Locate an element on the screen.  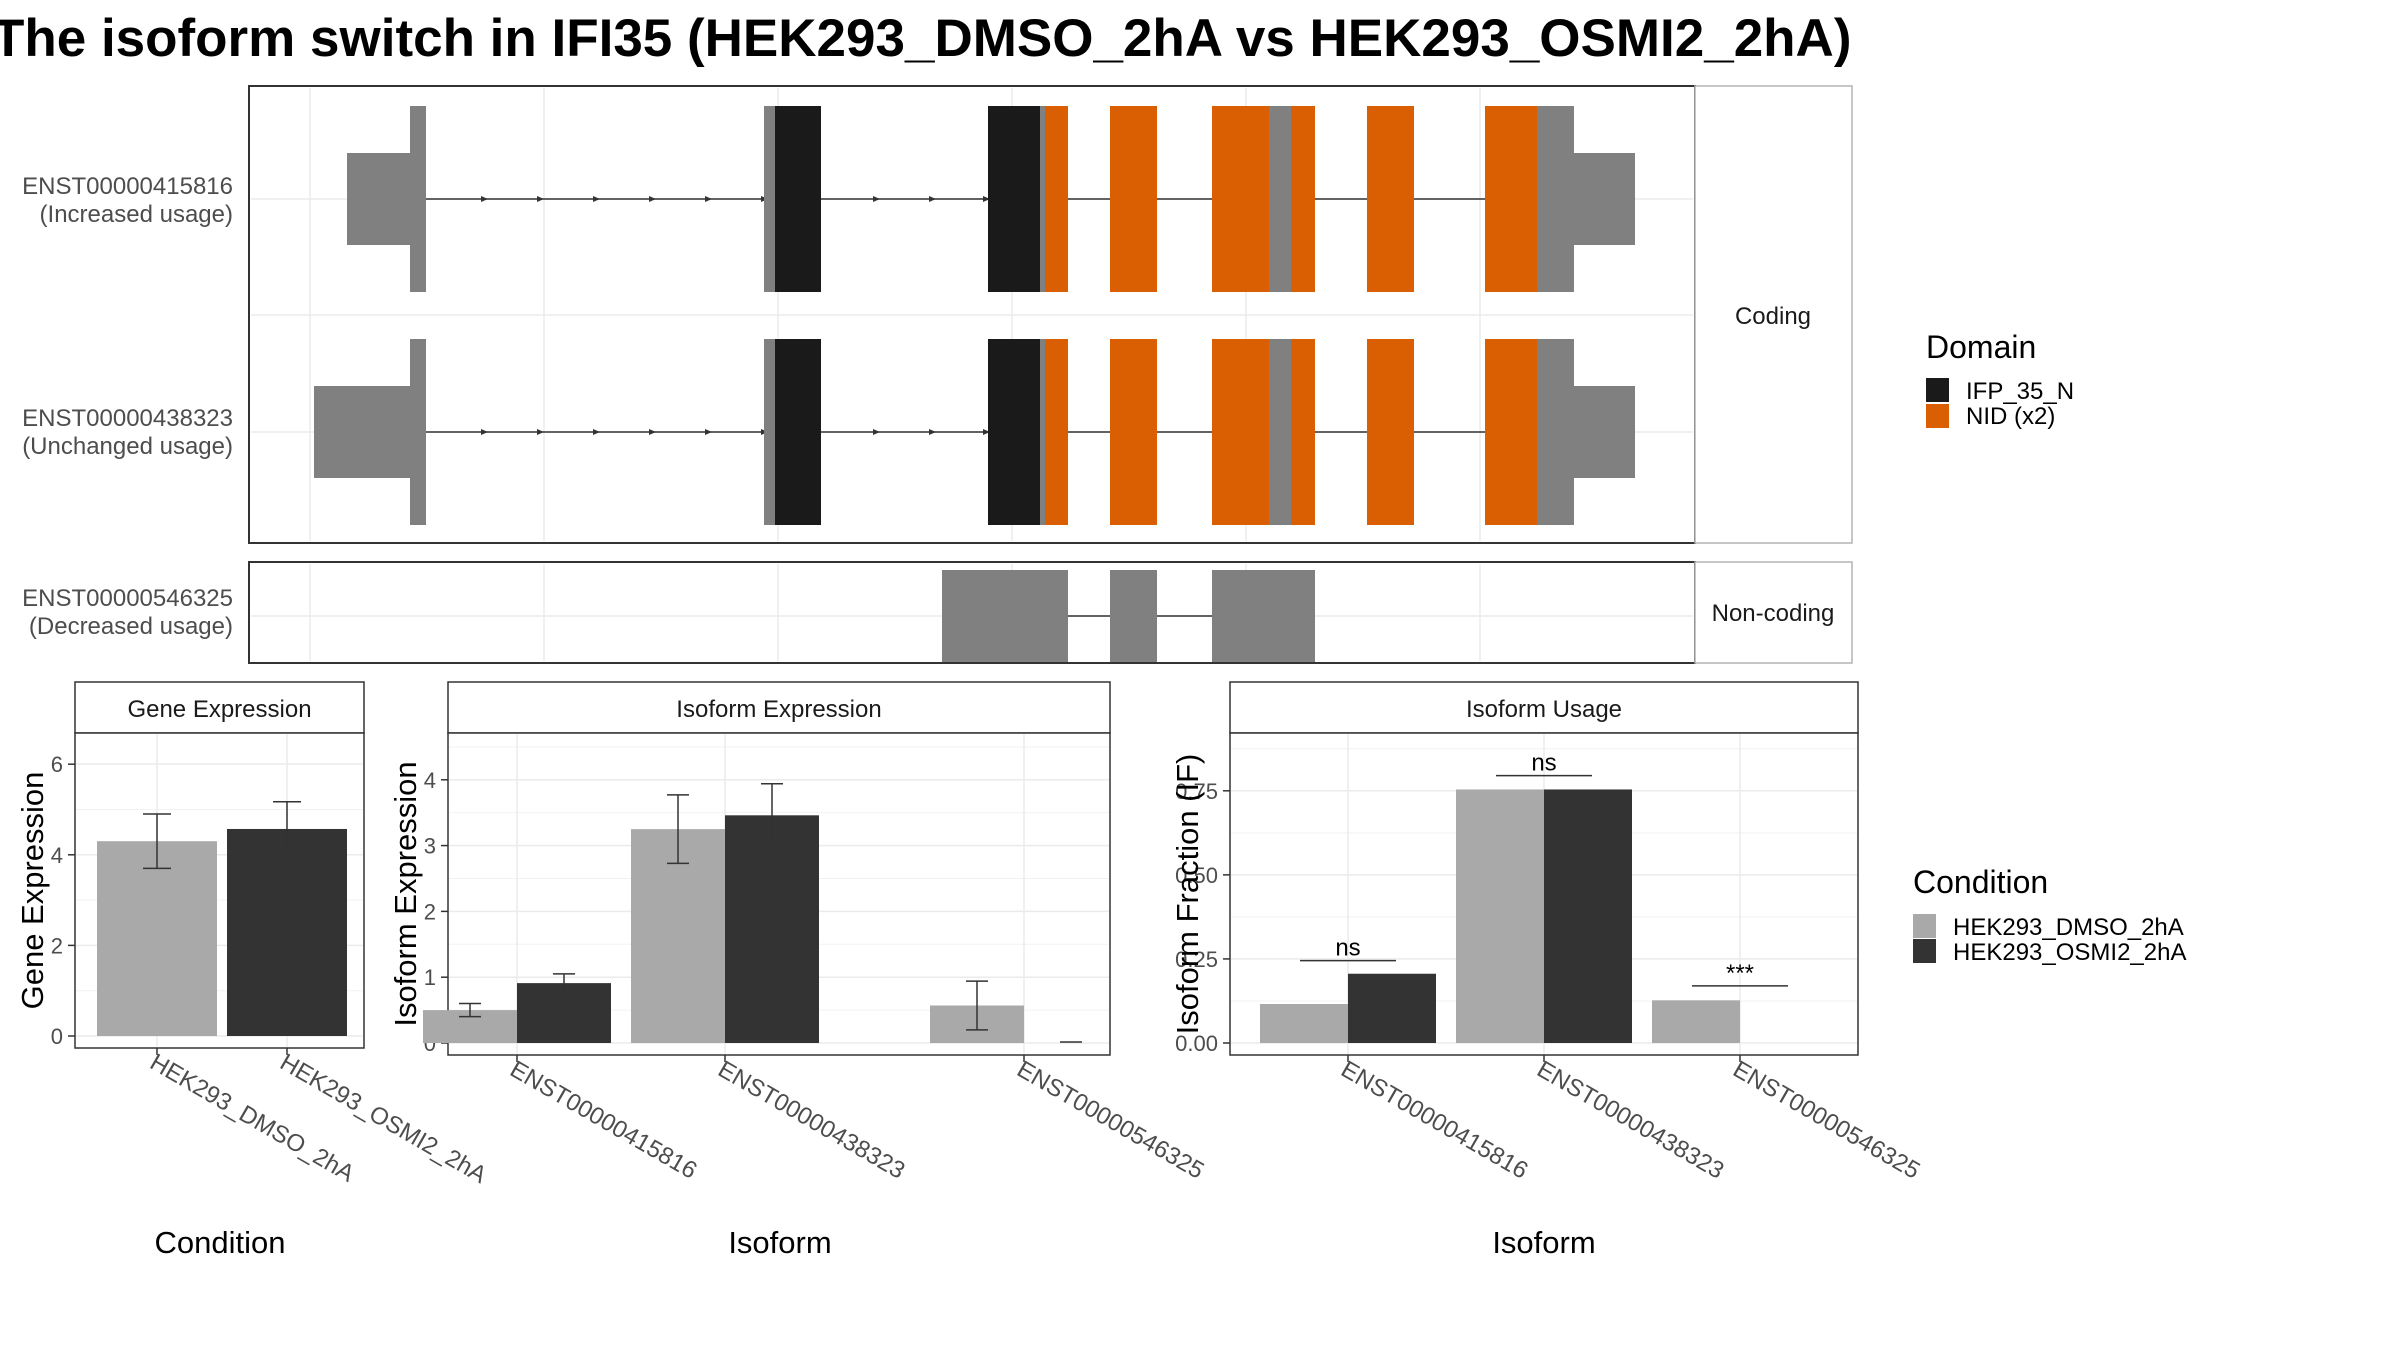
panel-title: Gene Expression is located at coordinates (219, 709).